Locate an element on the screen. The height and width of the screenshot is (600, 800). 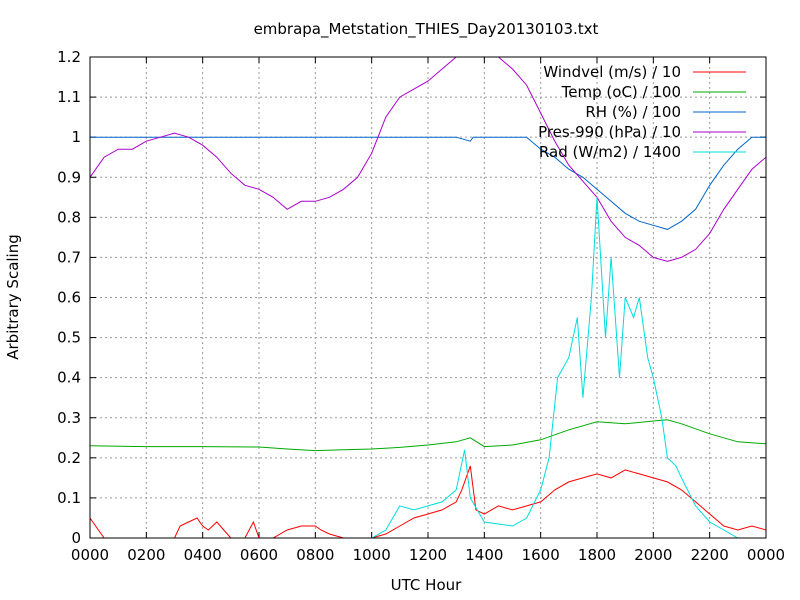
x-tick-label: 0800 is located at coordinates (315, 555).